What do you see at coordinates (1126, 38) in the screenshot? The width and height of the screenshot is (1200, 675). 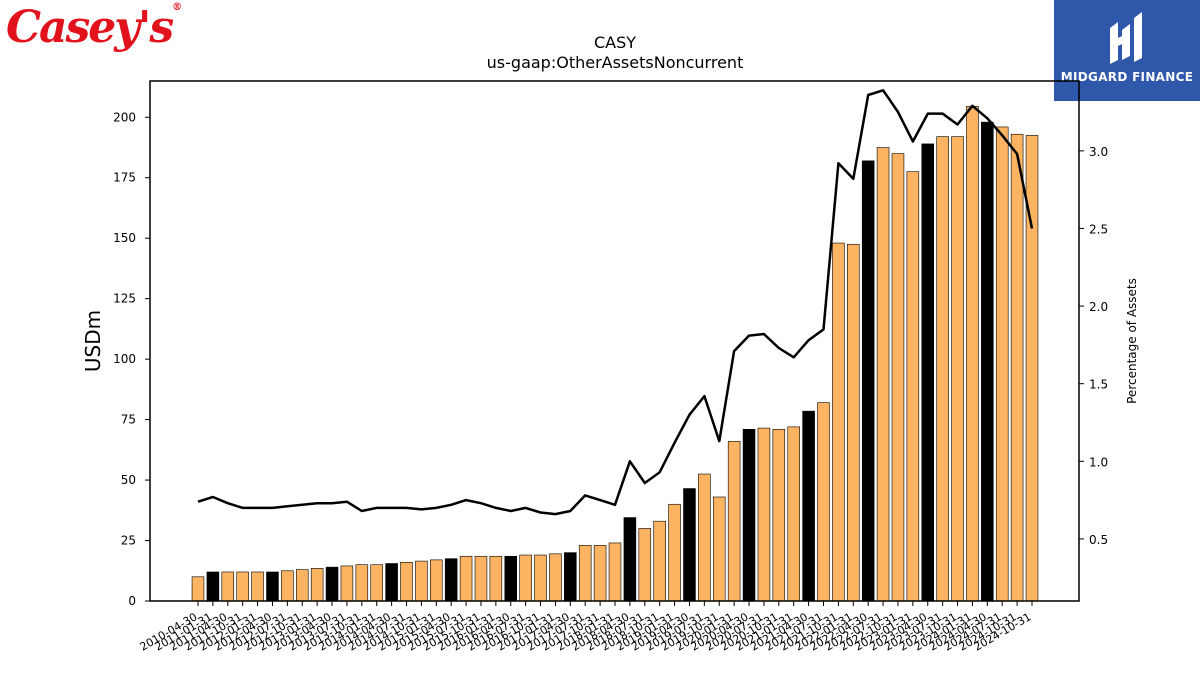 I see `midgard-mark-icon` at bounding box center [1126, 38].